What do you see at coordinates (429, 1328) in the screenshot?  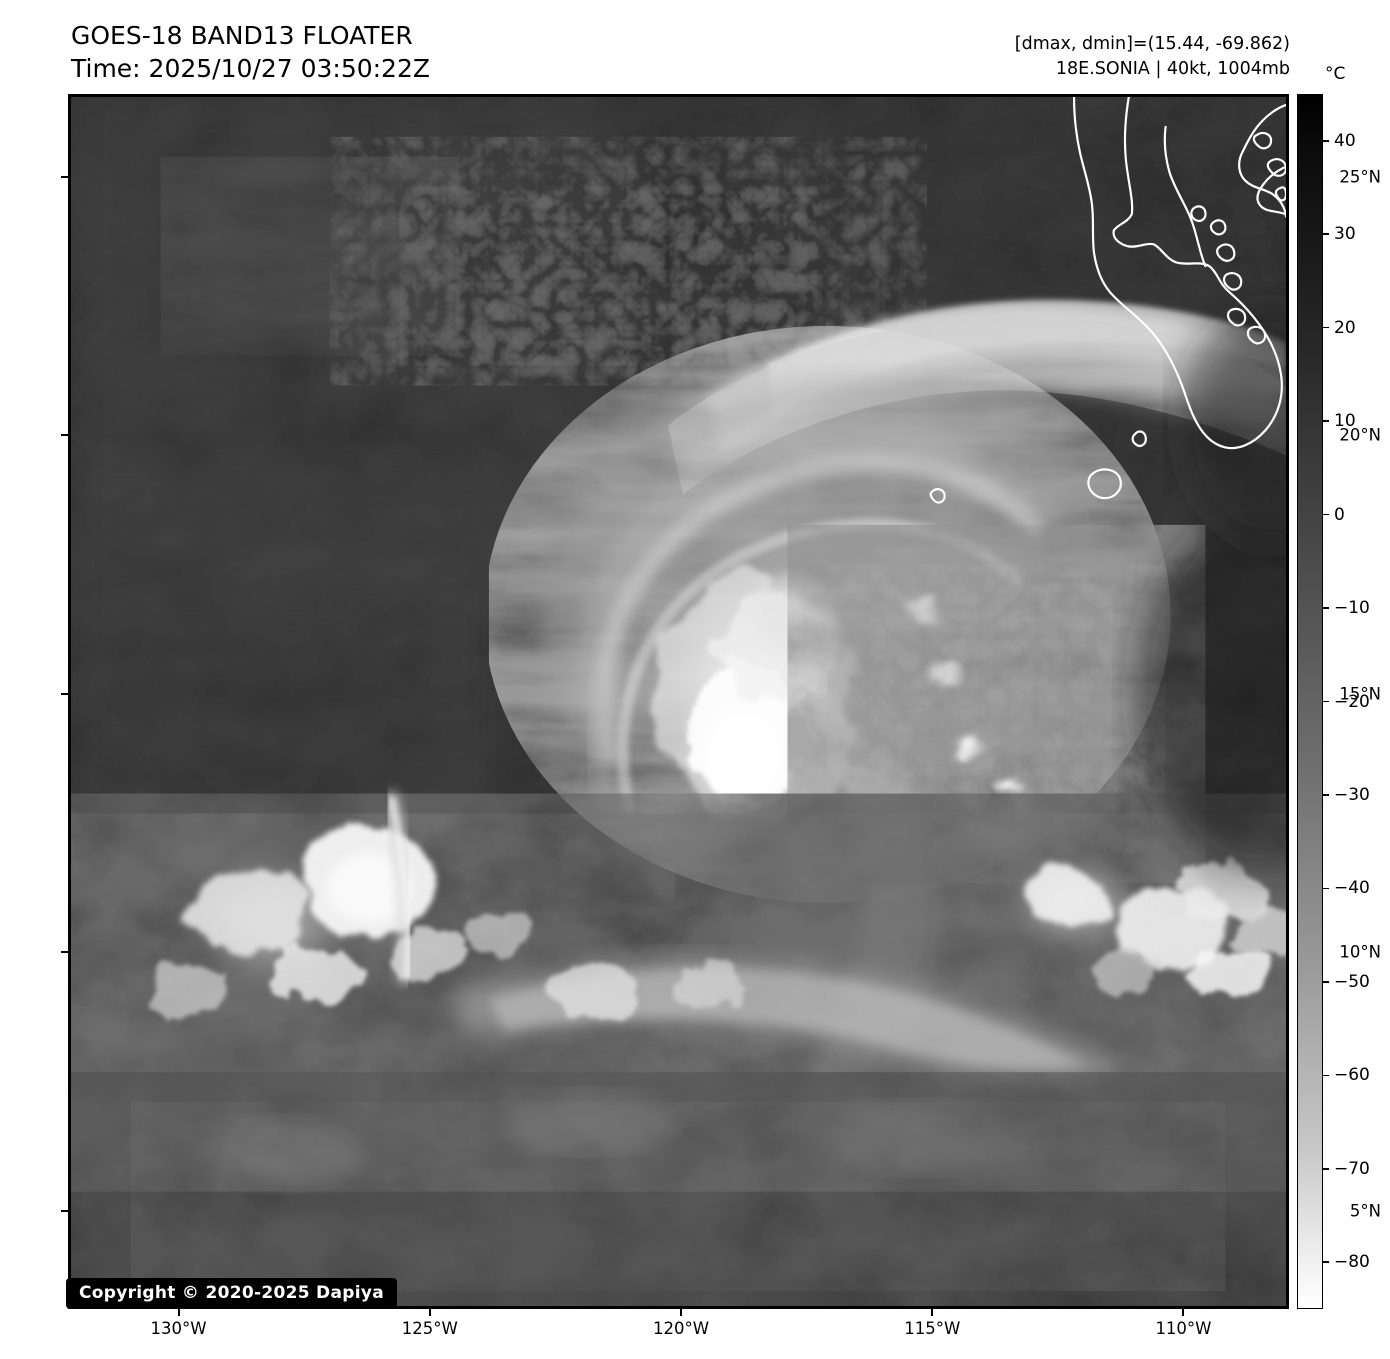 I see `longitude-tick-label: 125°W` at bounding box center [429, 1328].